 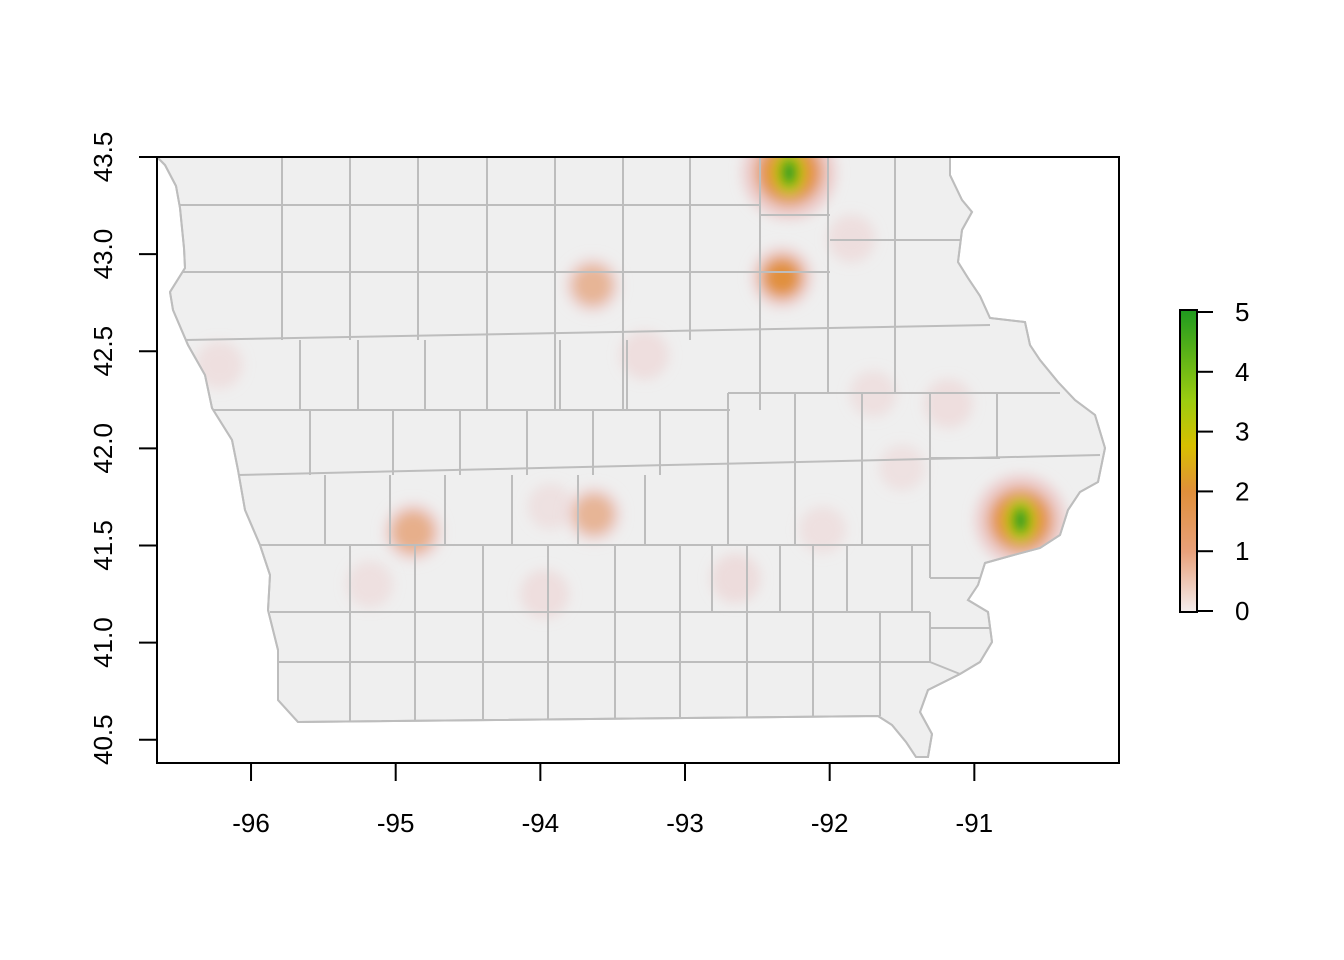 What do you see at coordinates (103, 157) in the screenshot?
I see `y-tick-label: 43.5` at bounding box center [103, 157].